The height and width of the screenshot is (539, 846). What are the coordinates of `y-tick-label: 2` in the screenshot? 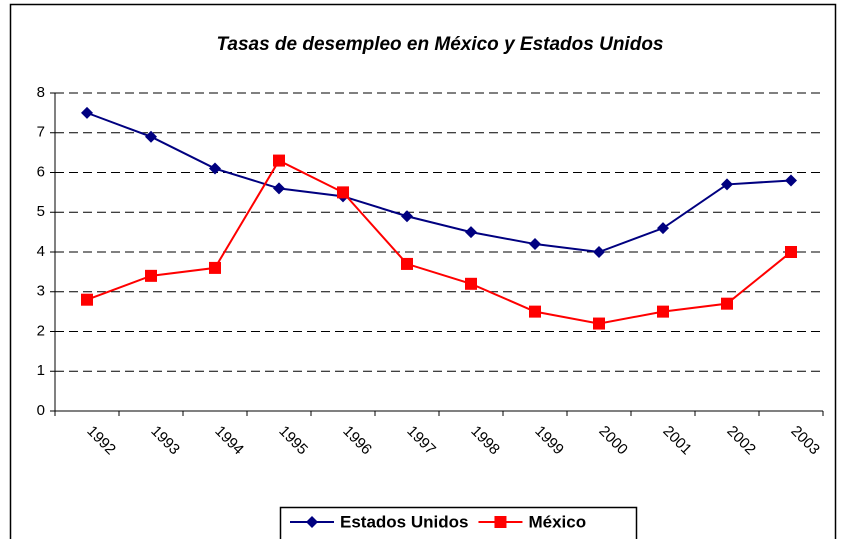 It's located at (41, 330).